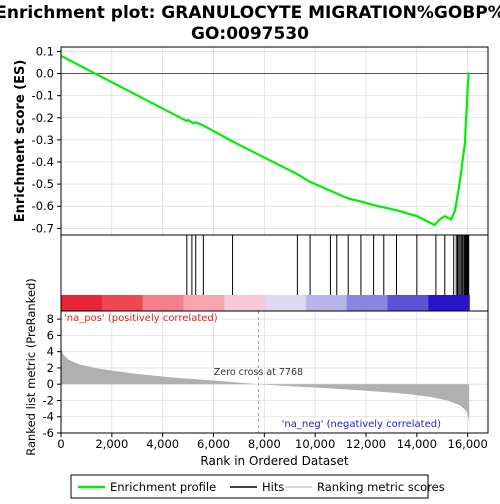 The width and height of the screenshot is (500, 504). What do you see at coordinates (361, 424) in the screenshot?
I see `neg-label: 'na_neg' (negatively correlated)` at bounding box center [361, 424].